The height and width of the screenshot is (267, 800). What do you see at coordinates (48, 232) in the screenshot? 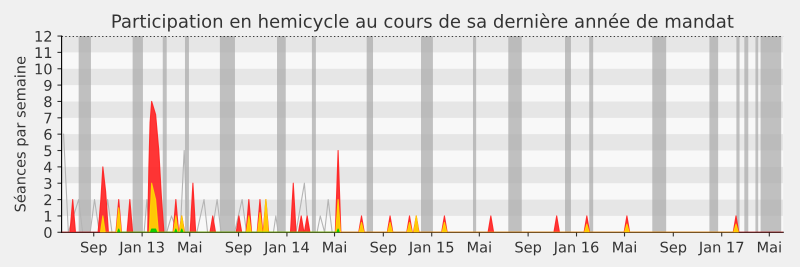
I see `y-tick-label: 0` at bounding box center [48, 232].